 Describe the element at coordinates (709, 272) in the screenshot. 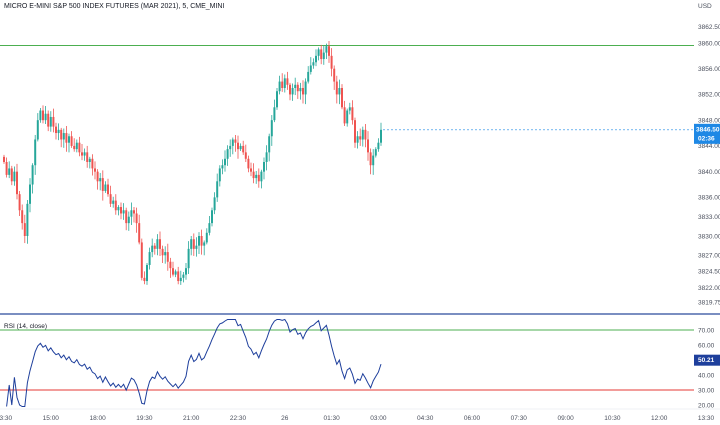

I see `price-tick-label: 3824.50` at that location.